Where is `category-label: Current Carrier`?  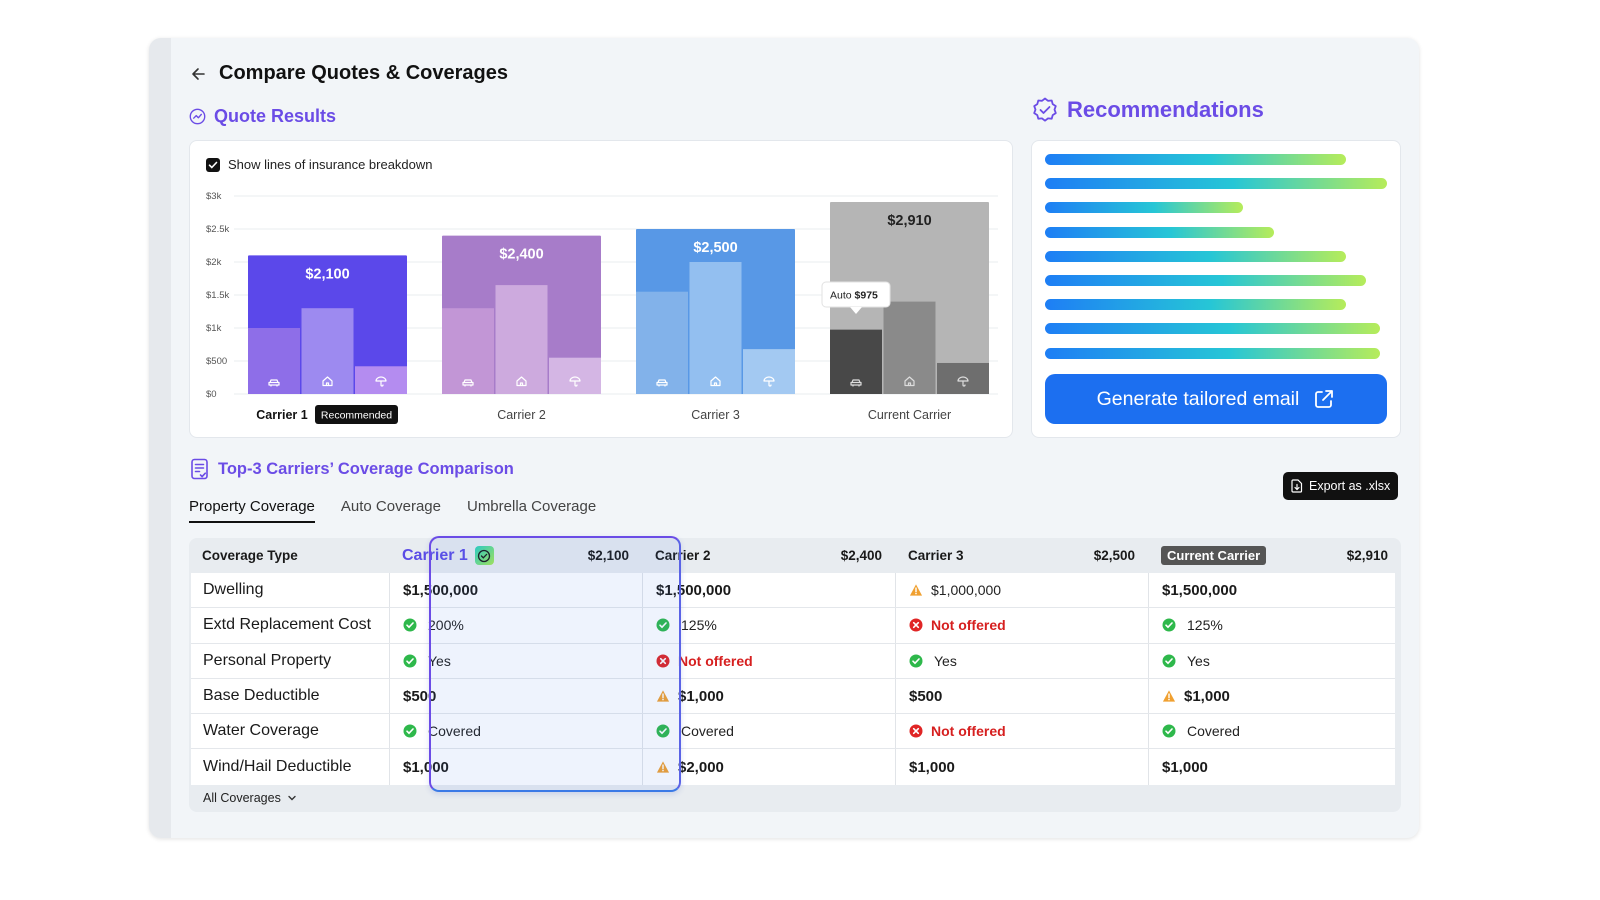
category-label: Current Carrier is located at coordinates (909, 415).